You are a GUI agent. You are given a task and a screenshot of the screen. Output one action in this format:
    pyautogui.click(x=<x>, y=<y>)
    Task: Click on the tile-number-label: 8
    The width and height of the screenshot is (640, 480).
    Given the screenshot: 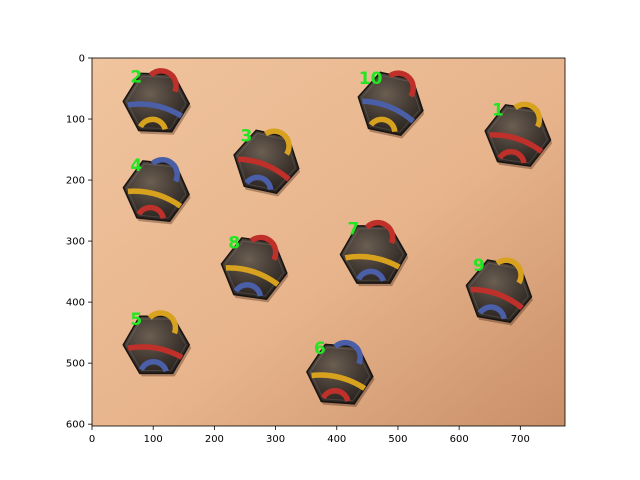 What is the action you would take?
    pyautogui.click(x=234, y=244)
    